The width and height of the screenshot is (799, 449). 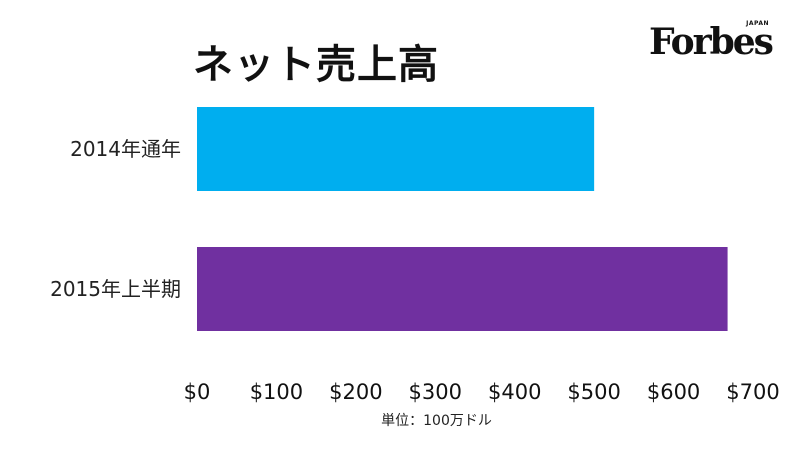 What do you see at coordinates (276, 392) in the screenshot?
I see `x-tick-label-1: $100` at bounding box center [276, 392].